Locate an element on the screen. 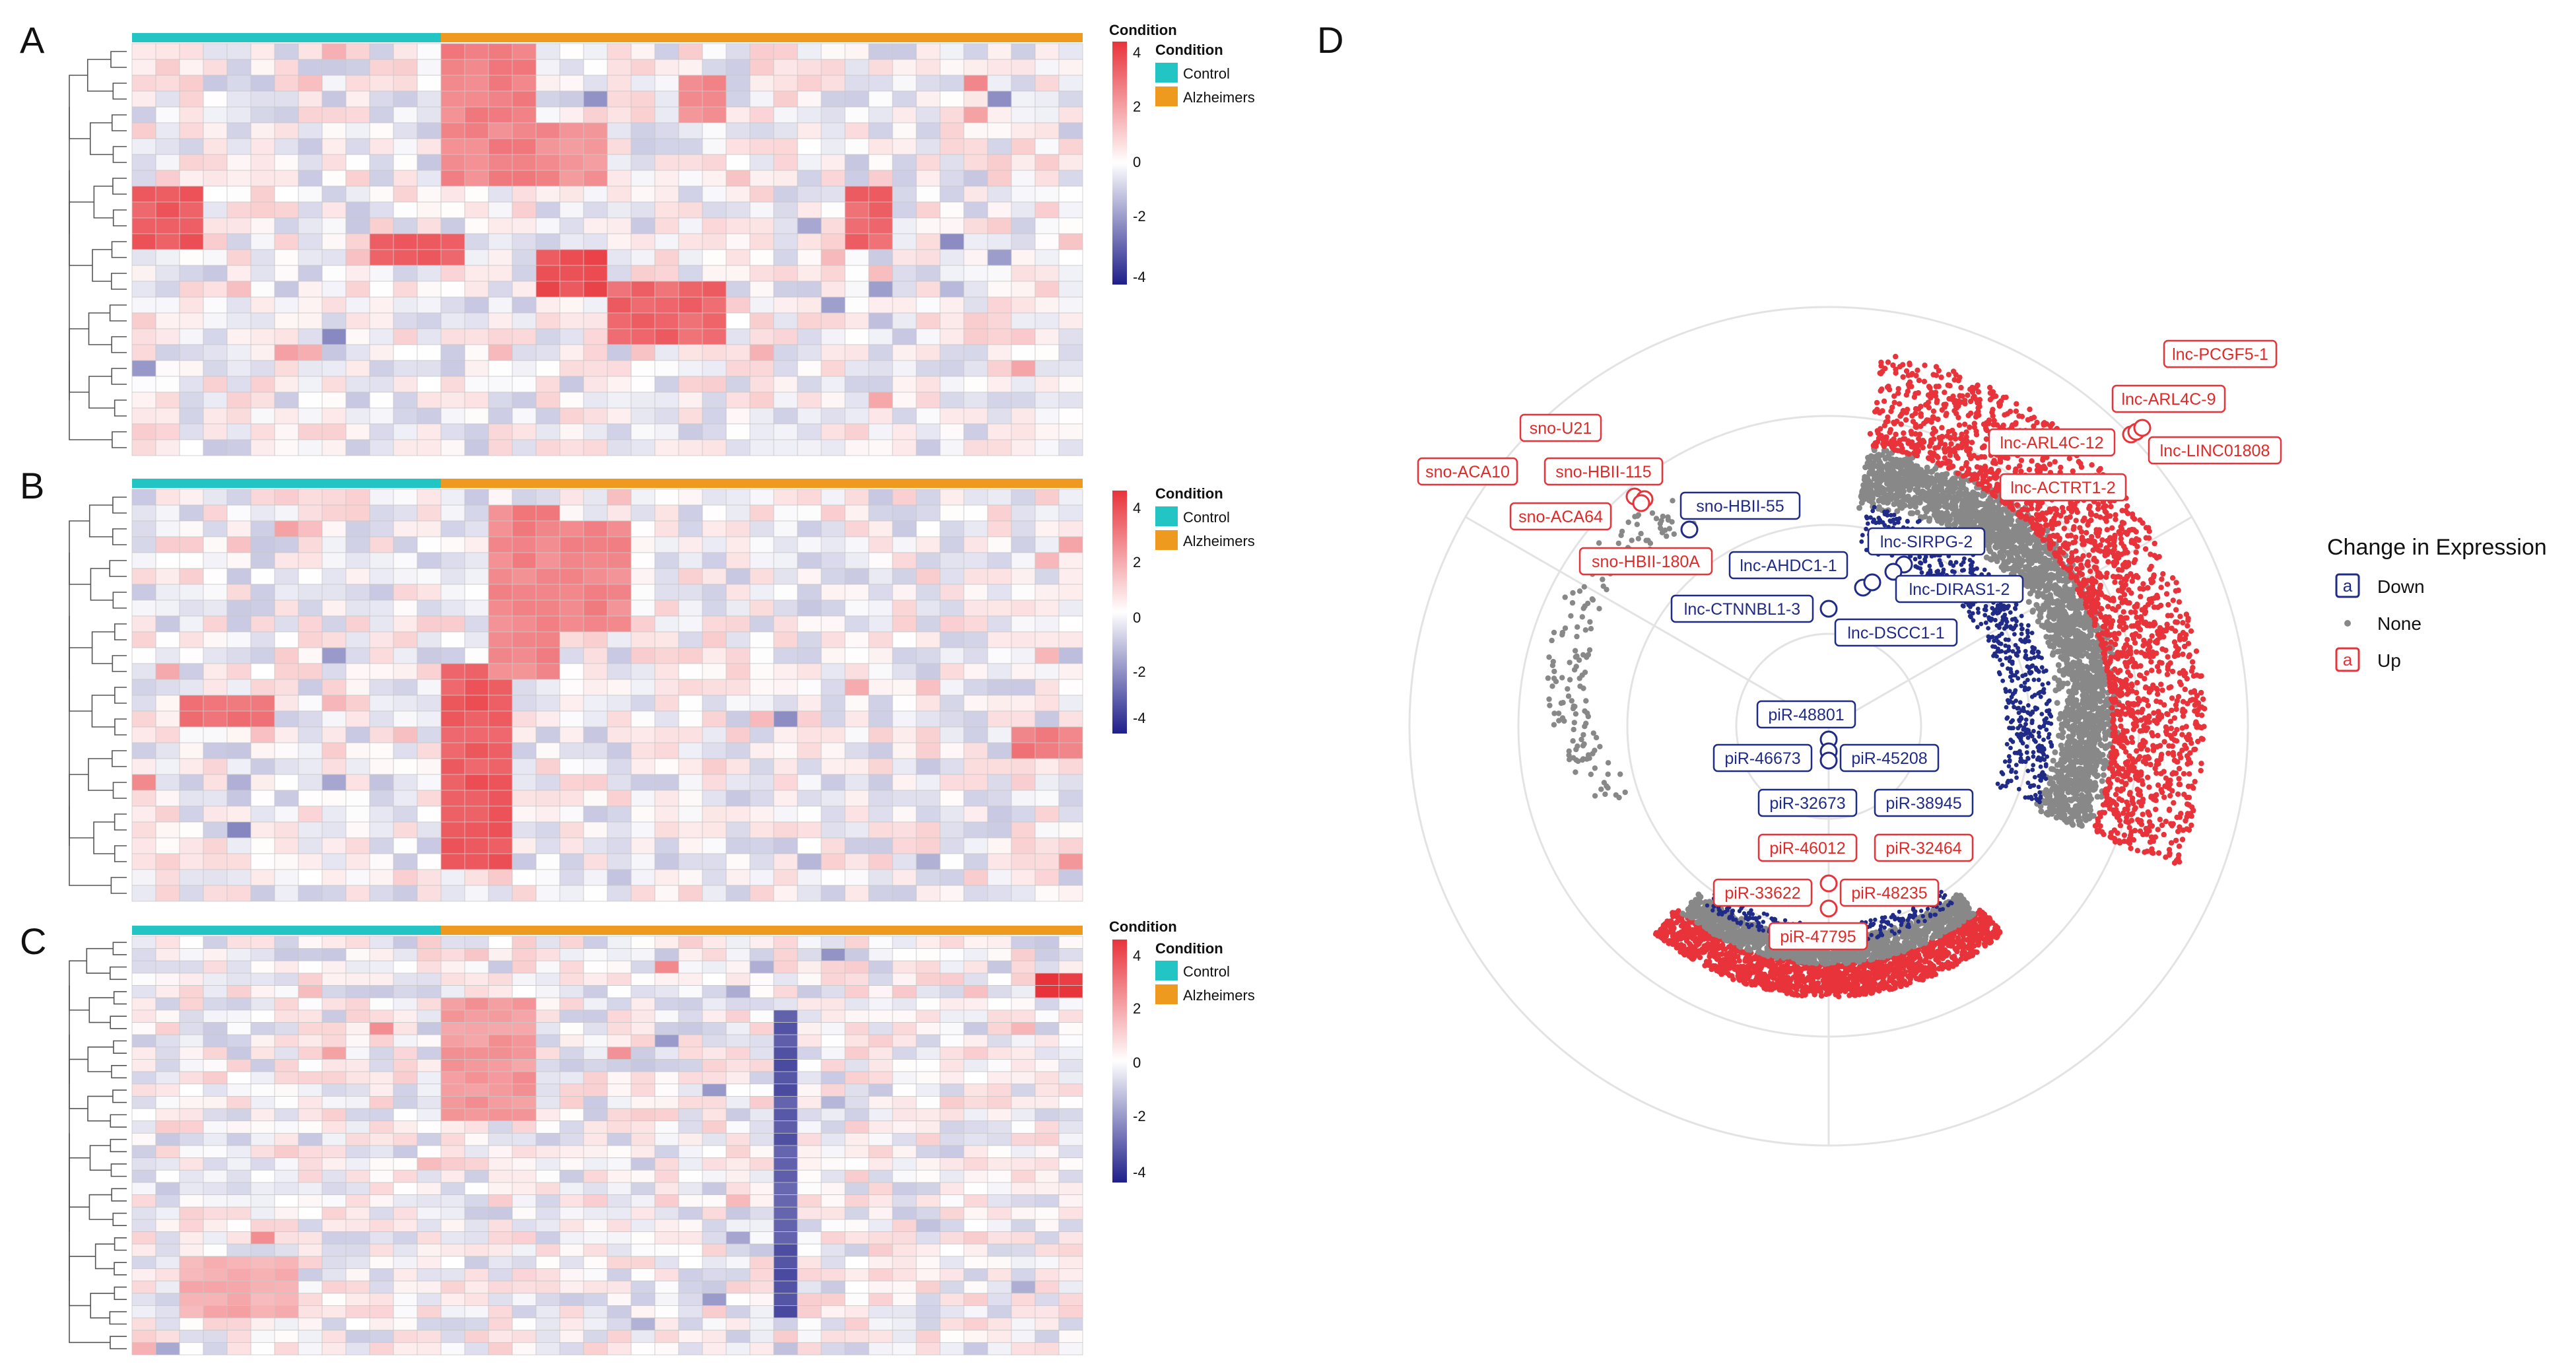 This screenshot has width=2576, height=1372. scatter-point is located at coordinates (2053, 760).